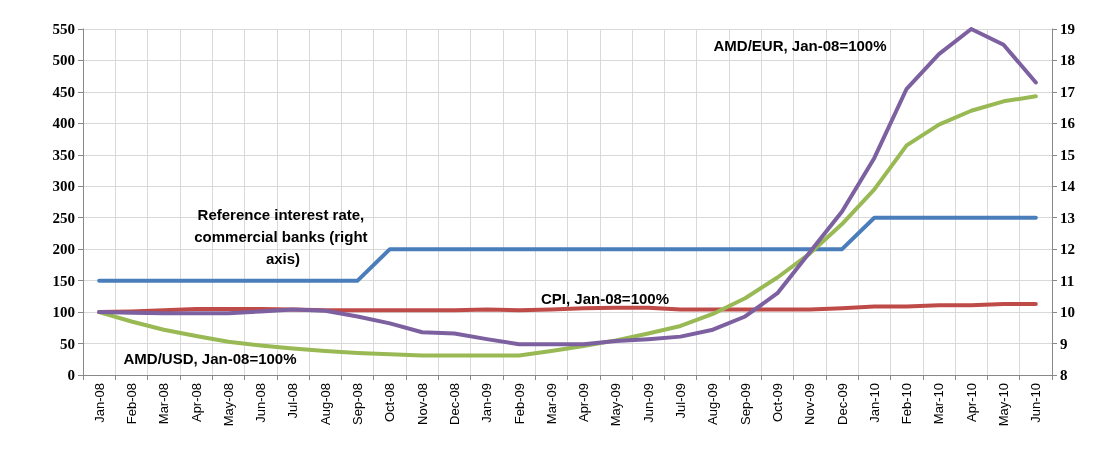 The image size is (1101, 459). Describe the element at coordinates (874, 403) in the screenshot. I see `x-tick-label: Jan-10` at that location.